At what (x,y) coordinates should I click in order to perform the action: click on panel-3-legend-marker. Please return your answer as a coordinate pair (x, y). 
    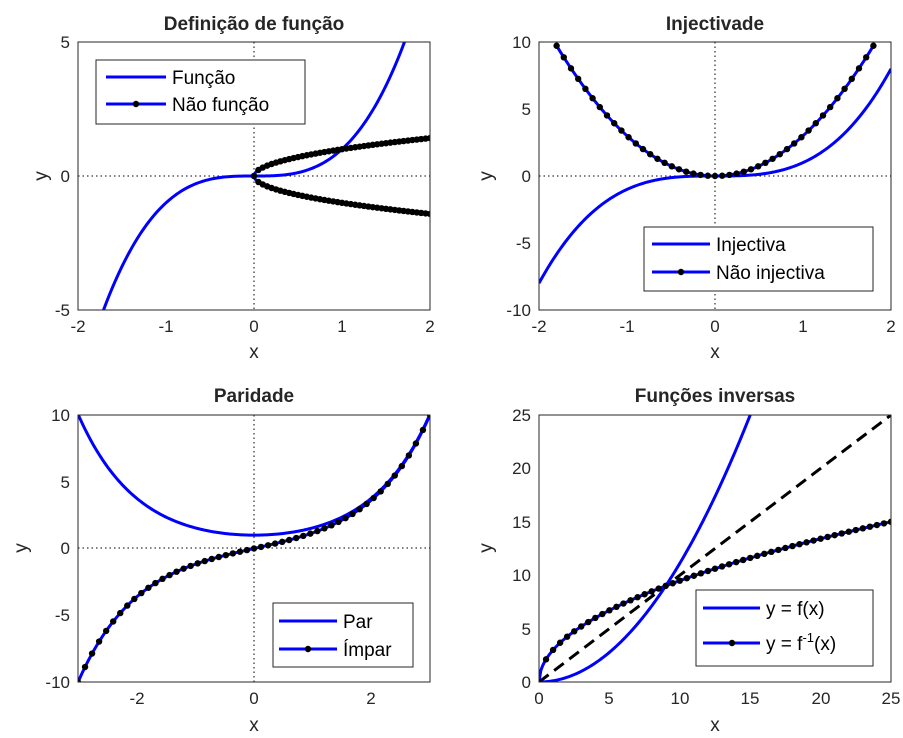
    Looking at the image, I should click on (308, 649).